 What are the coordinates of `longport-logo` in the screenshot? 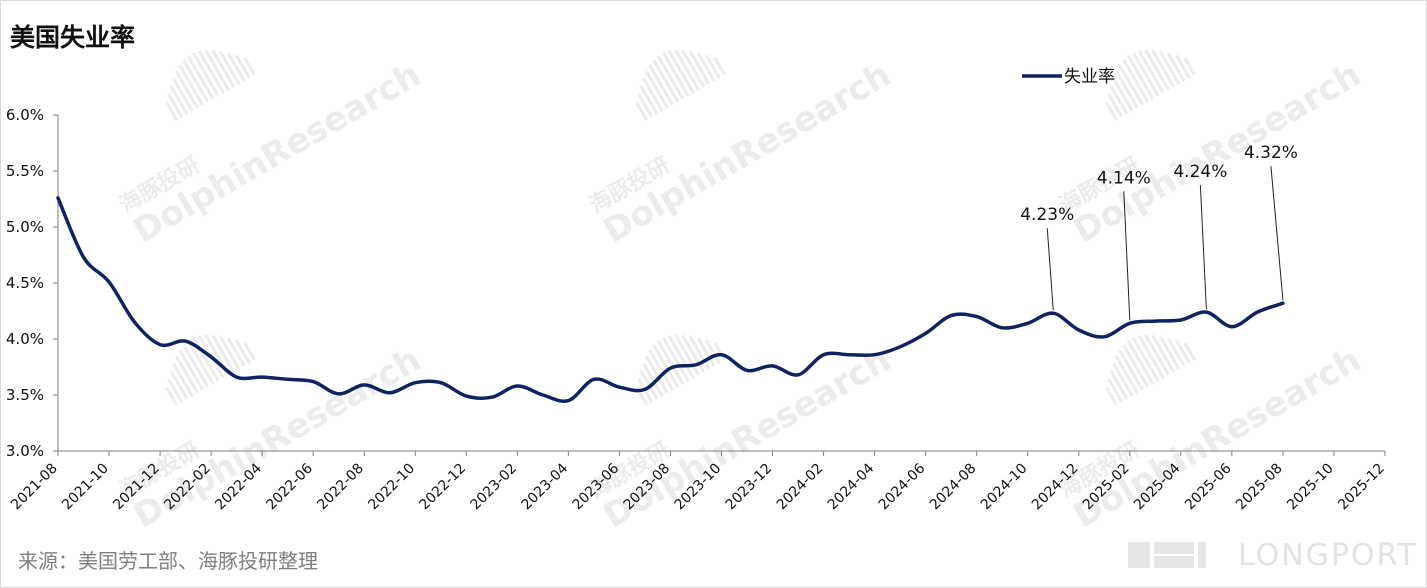 It's located at (1167, 555).